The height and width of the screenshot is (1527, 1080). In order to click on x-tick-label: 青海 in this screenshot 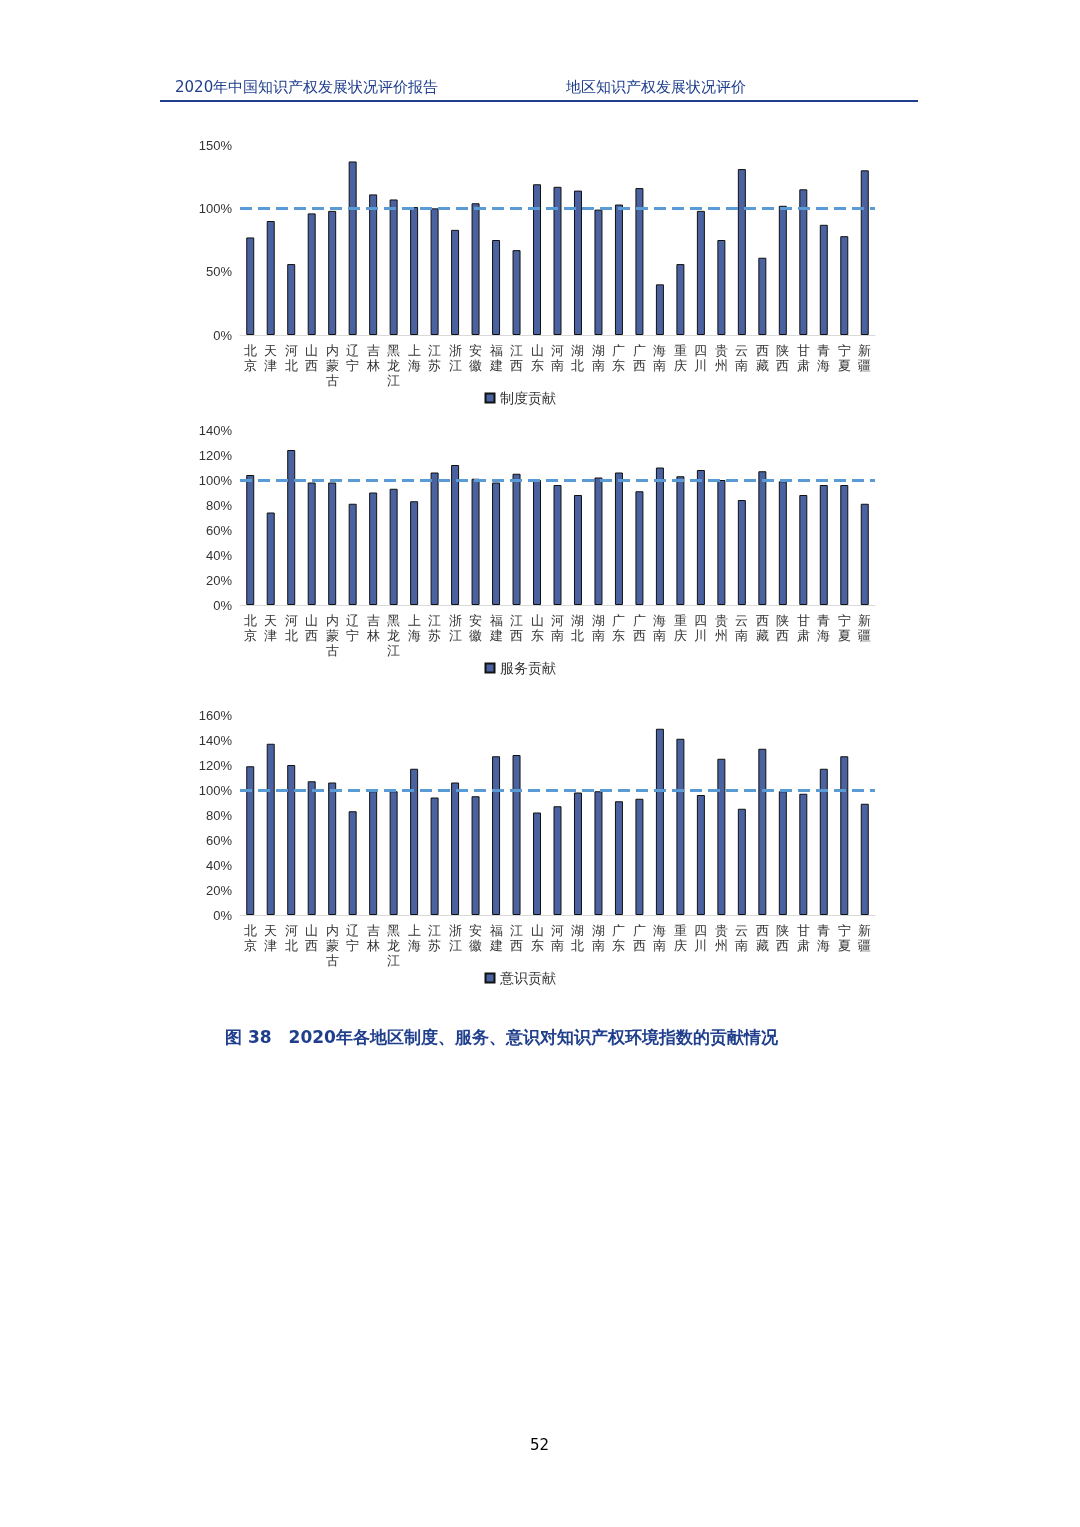, I will do `click(824, 358)`.